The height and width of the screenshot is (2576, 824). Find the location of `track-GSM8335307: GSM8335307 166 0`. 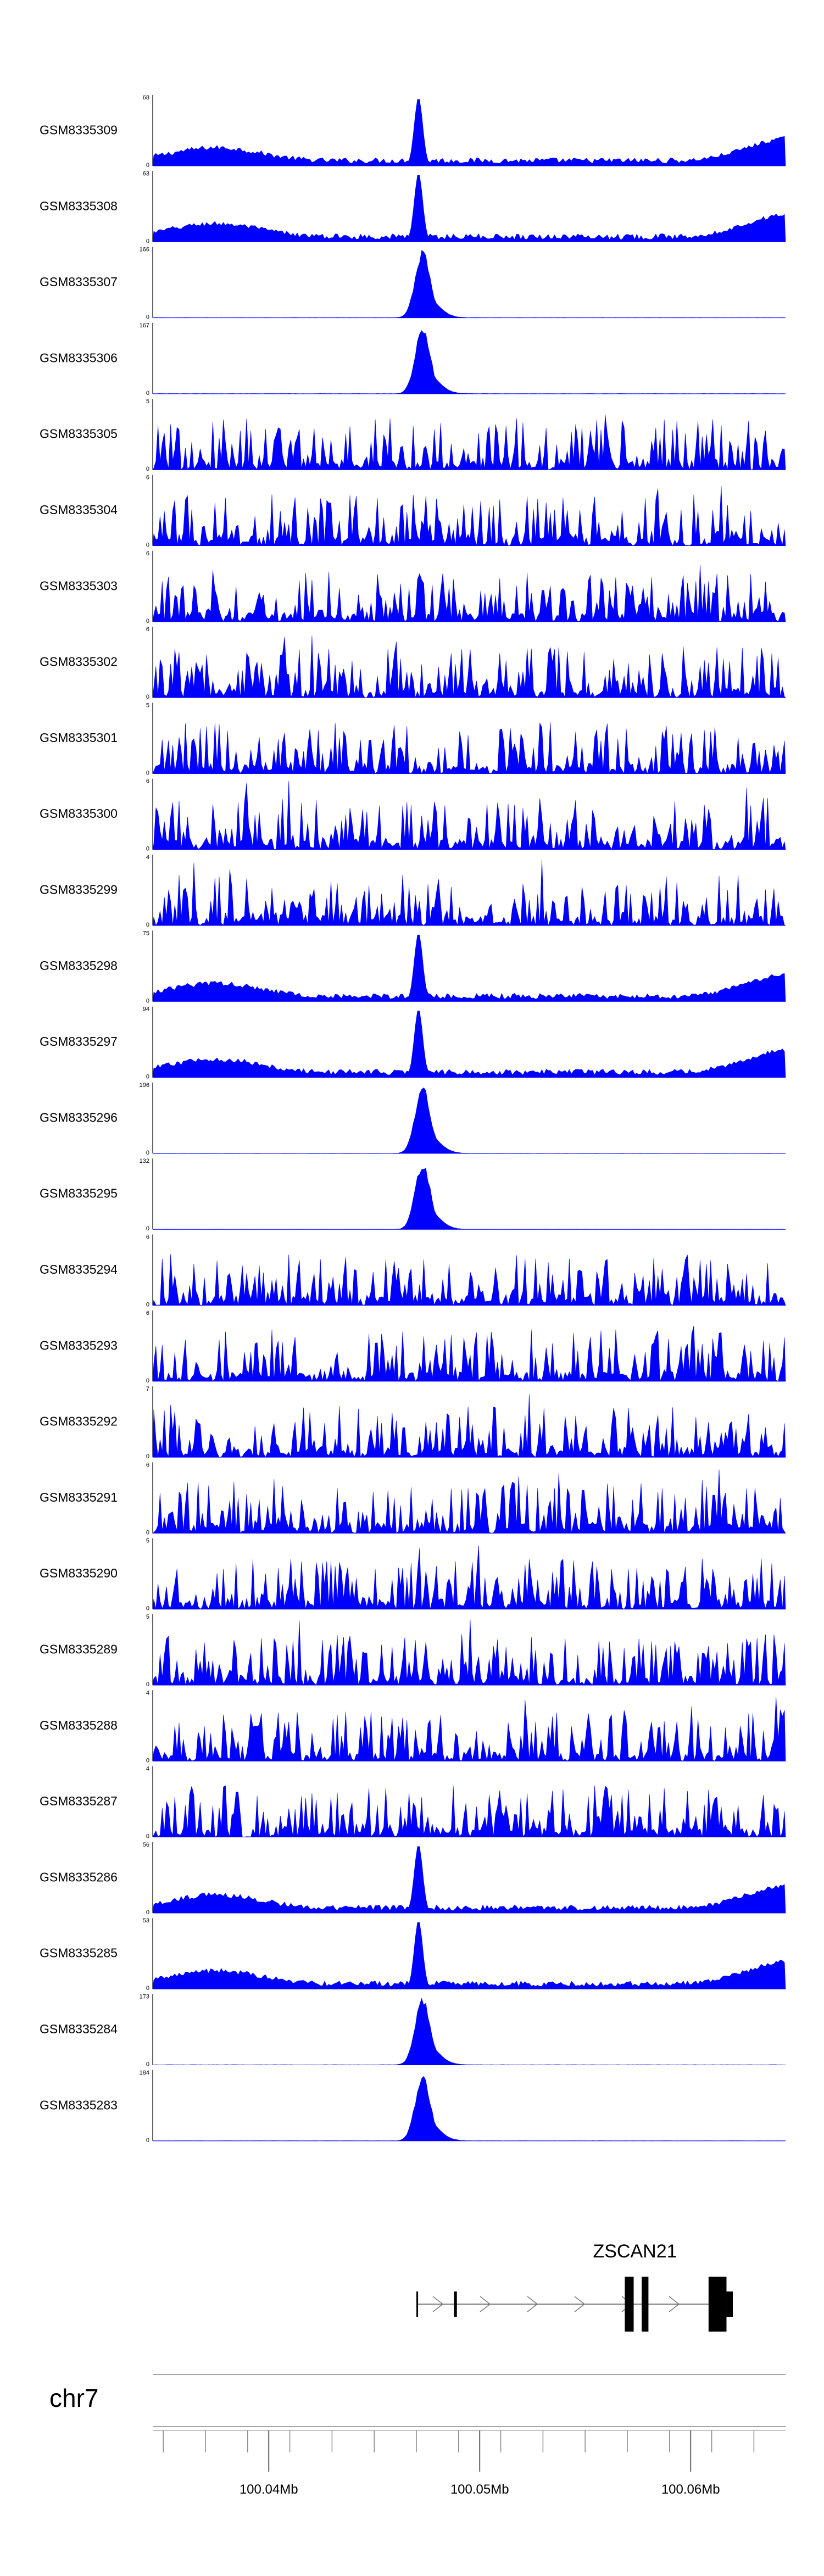

track-GSM8335307: GSM8335307 166 0 is located at coordinates (413, 284).